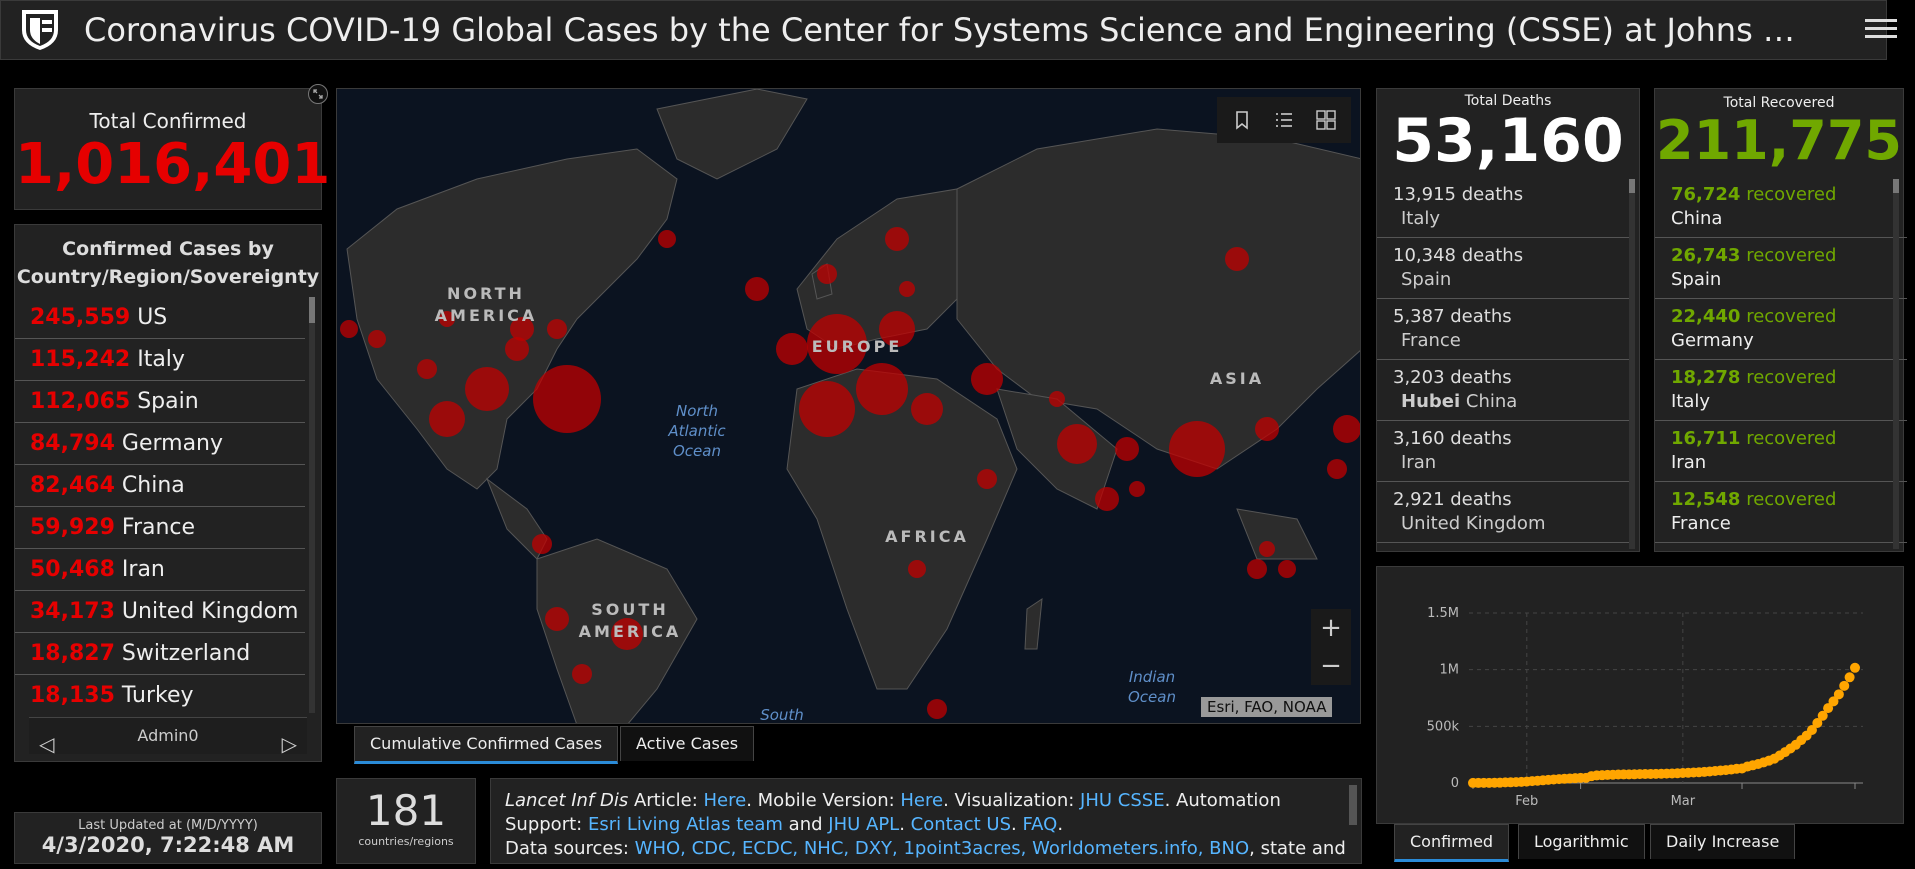 The width and height of the screenshot is (1915, 869). Describe the element at coordinates (1526, 801) in the screenshot. I see `x-tick-label: Feb` at that location.